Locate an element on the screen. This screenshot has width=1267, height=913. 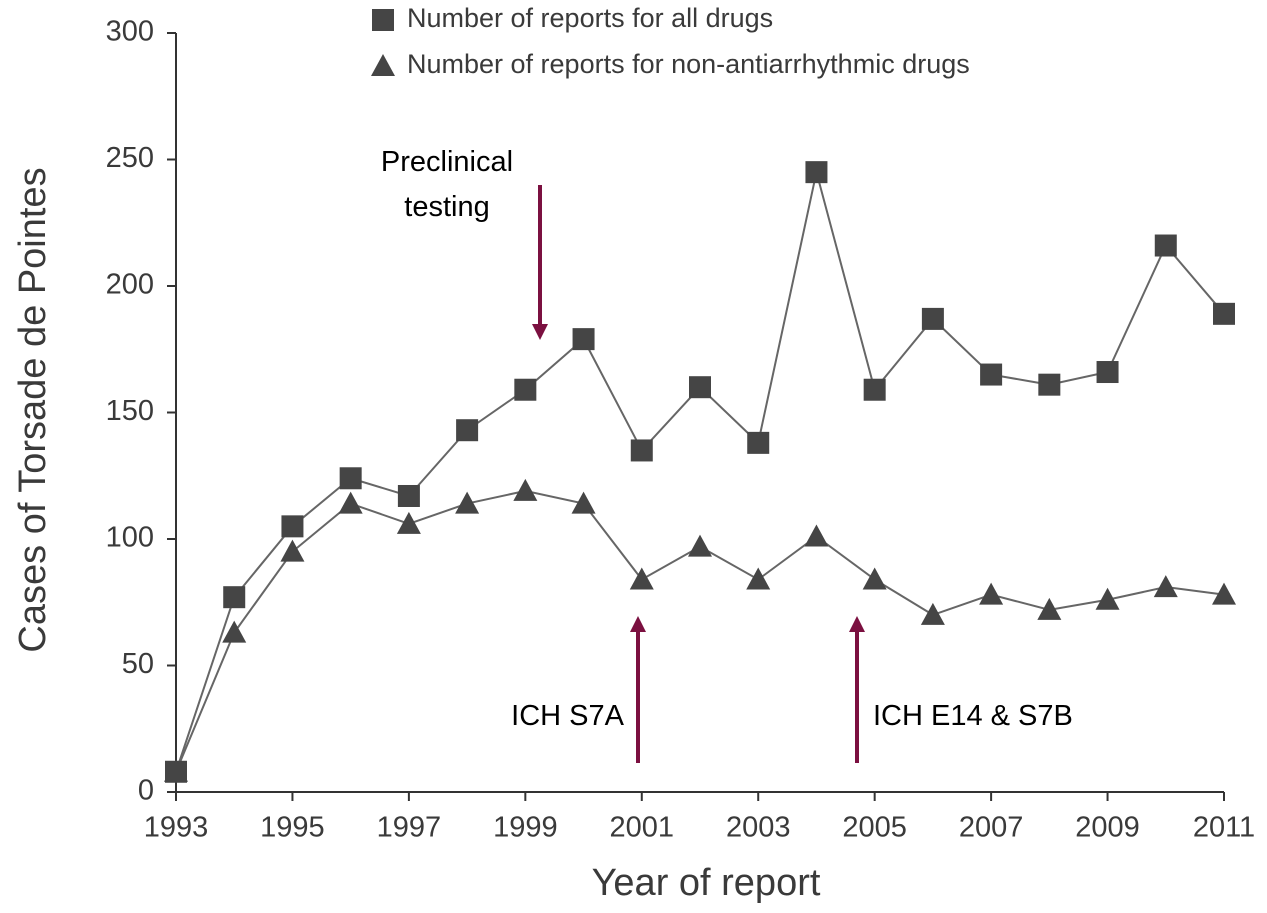
x-tick-label: 1995 is located at coordinates (292, 828).